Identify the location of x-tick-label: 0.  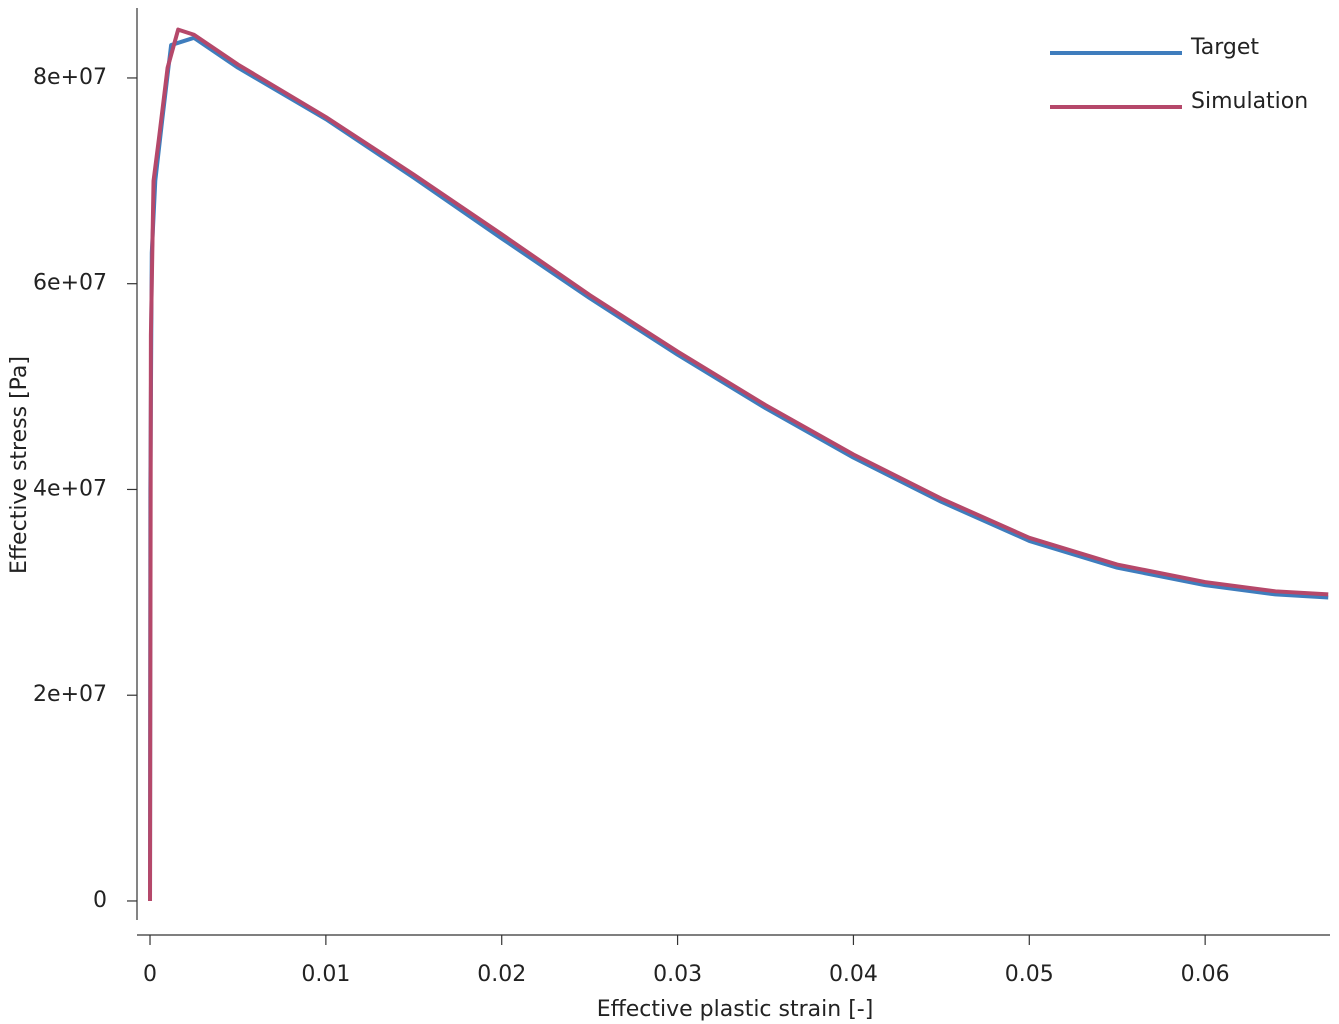
(150, 974).